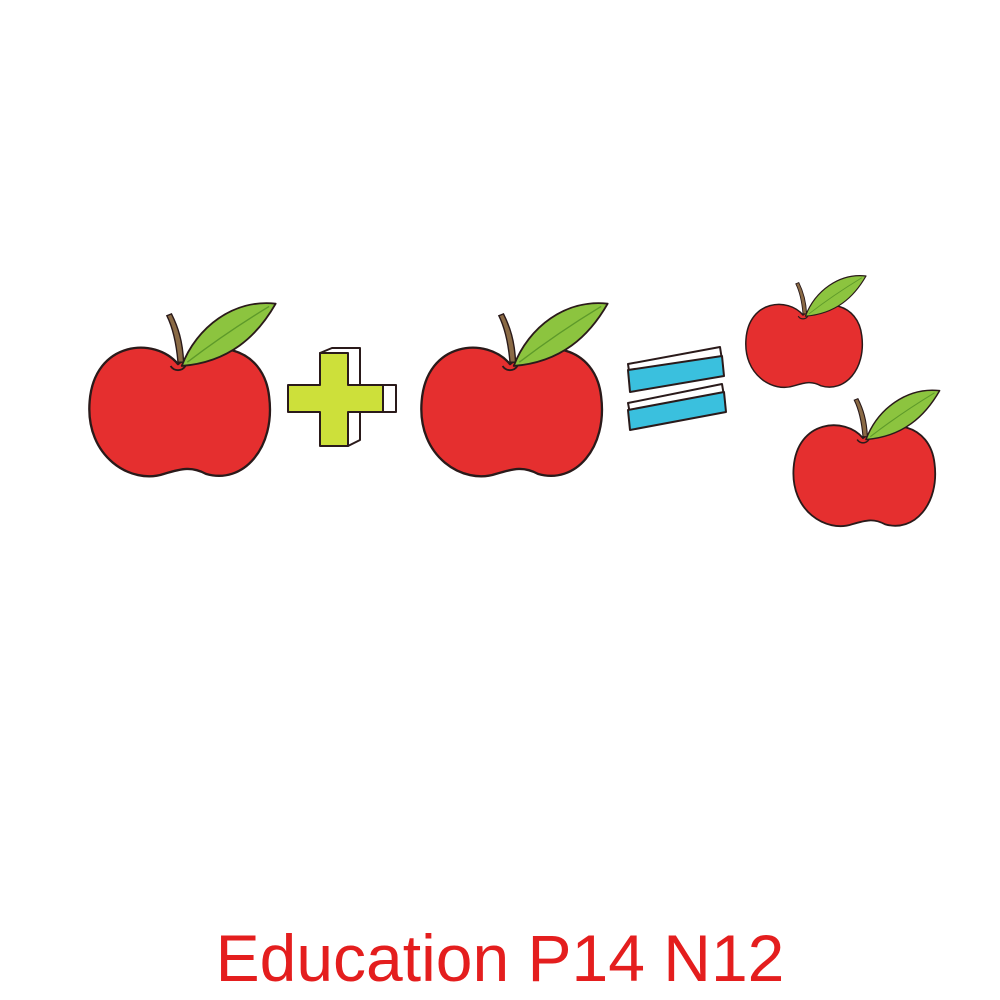  I want to click on caption: Education P14 N12, so click(500, 958).